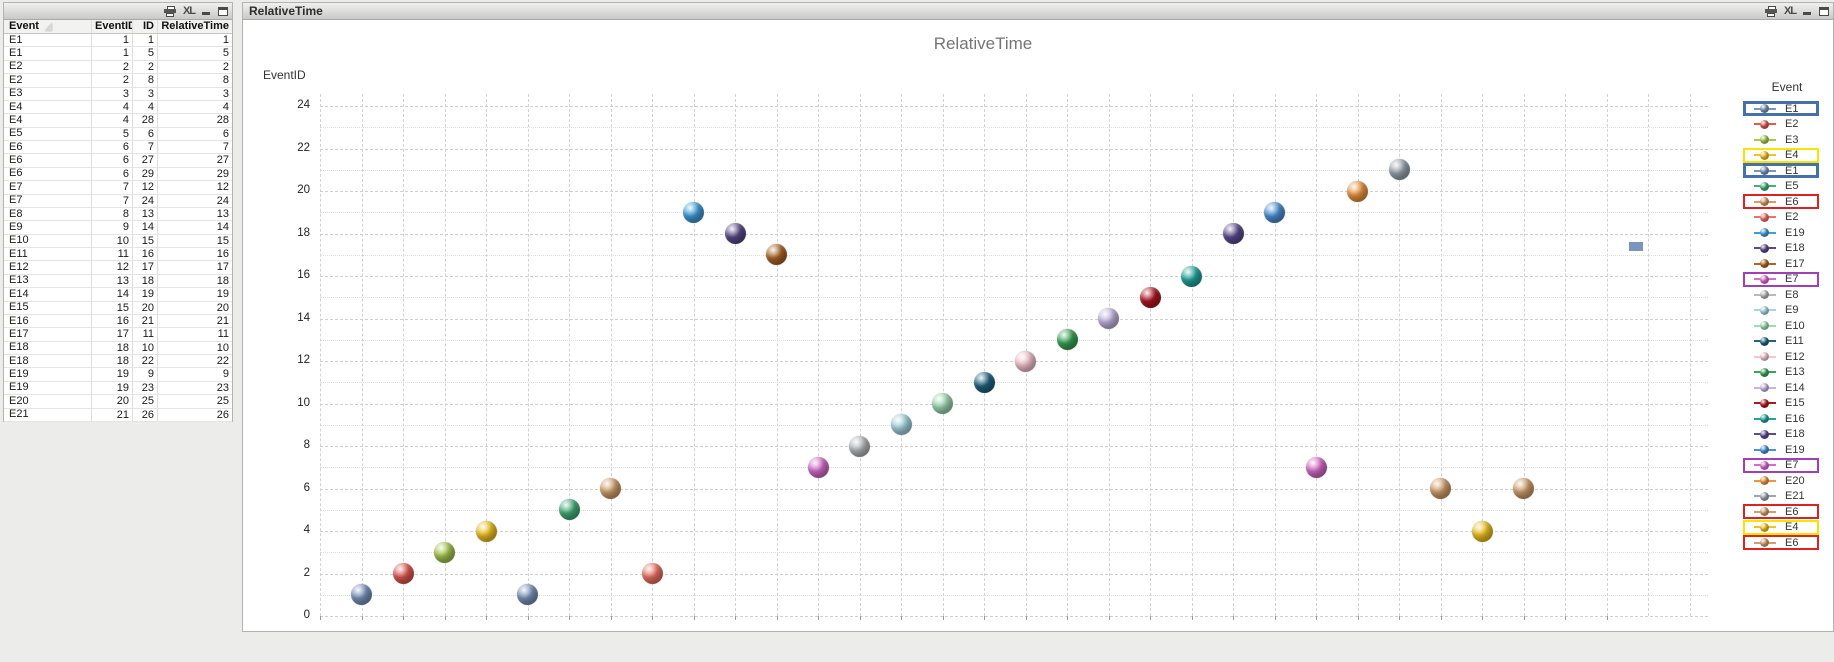 The height and width of the screenshot is (662, 1834). Describe the element at coordinates (1191, 276) in the screenshot. I see `data-point-e16-id21` at that location.